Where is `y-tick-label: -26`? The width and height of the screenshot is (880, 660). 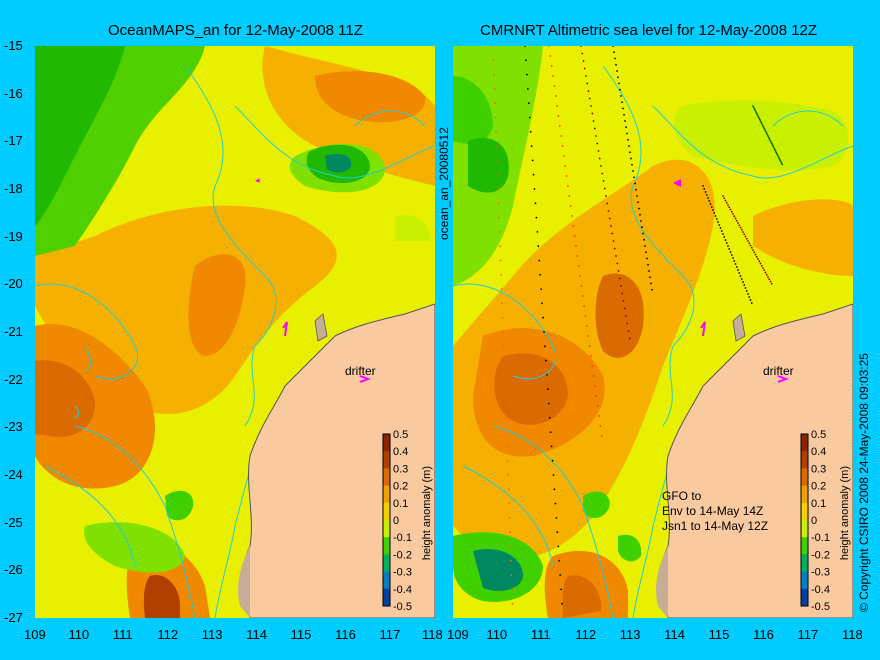 y-tick-label: -26 is located at coordinates (13, 570).